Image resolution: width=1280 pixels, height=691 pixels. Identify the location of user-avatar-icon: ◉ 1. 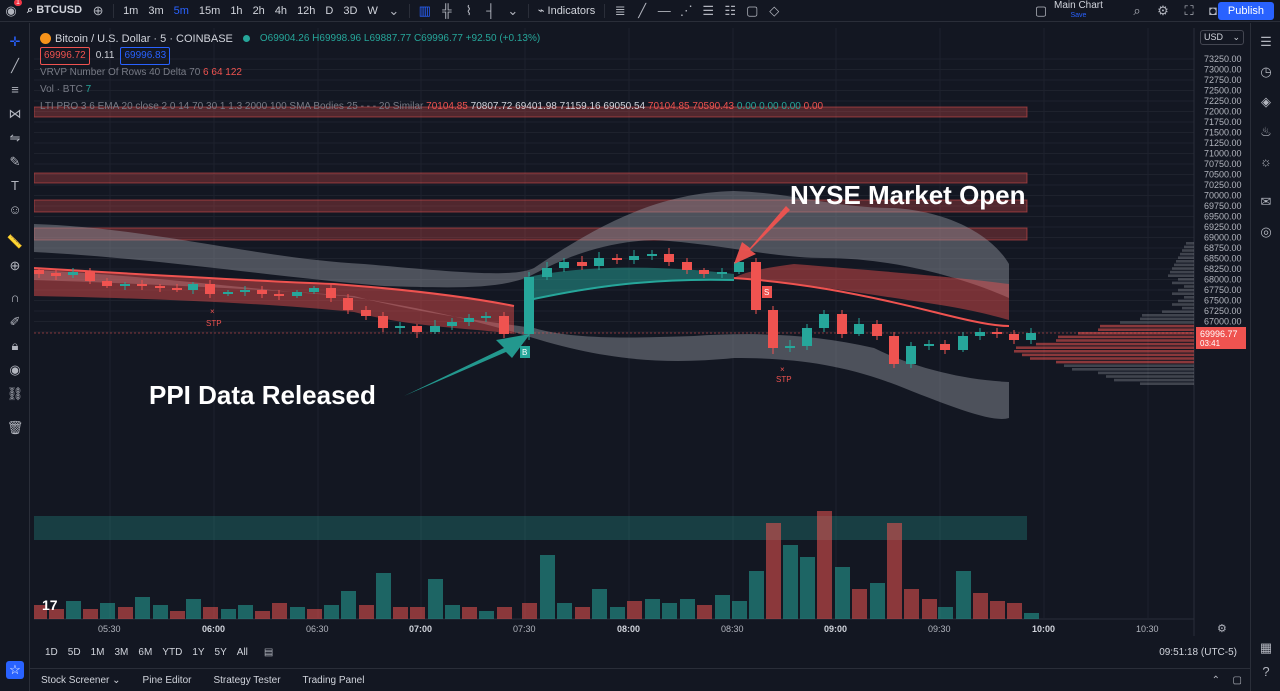
(13, 9).